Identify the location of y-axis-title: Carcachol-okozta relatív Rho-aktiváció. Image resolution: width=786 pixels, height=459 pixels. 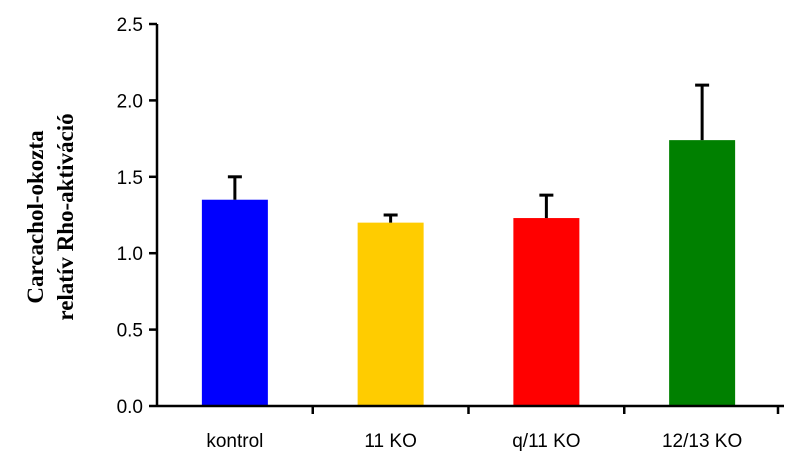
(50, 216).